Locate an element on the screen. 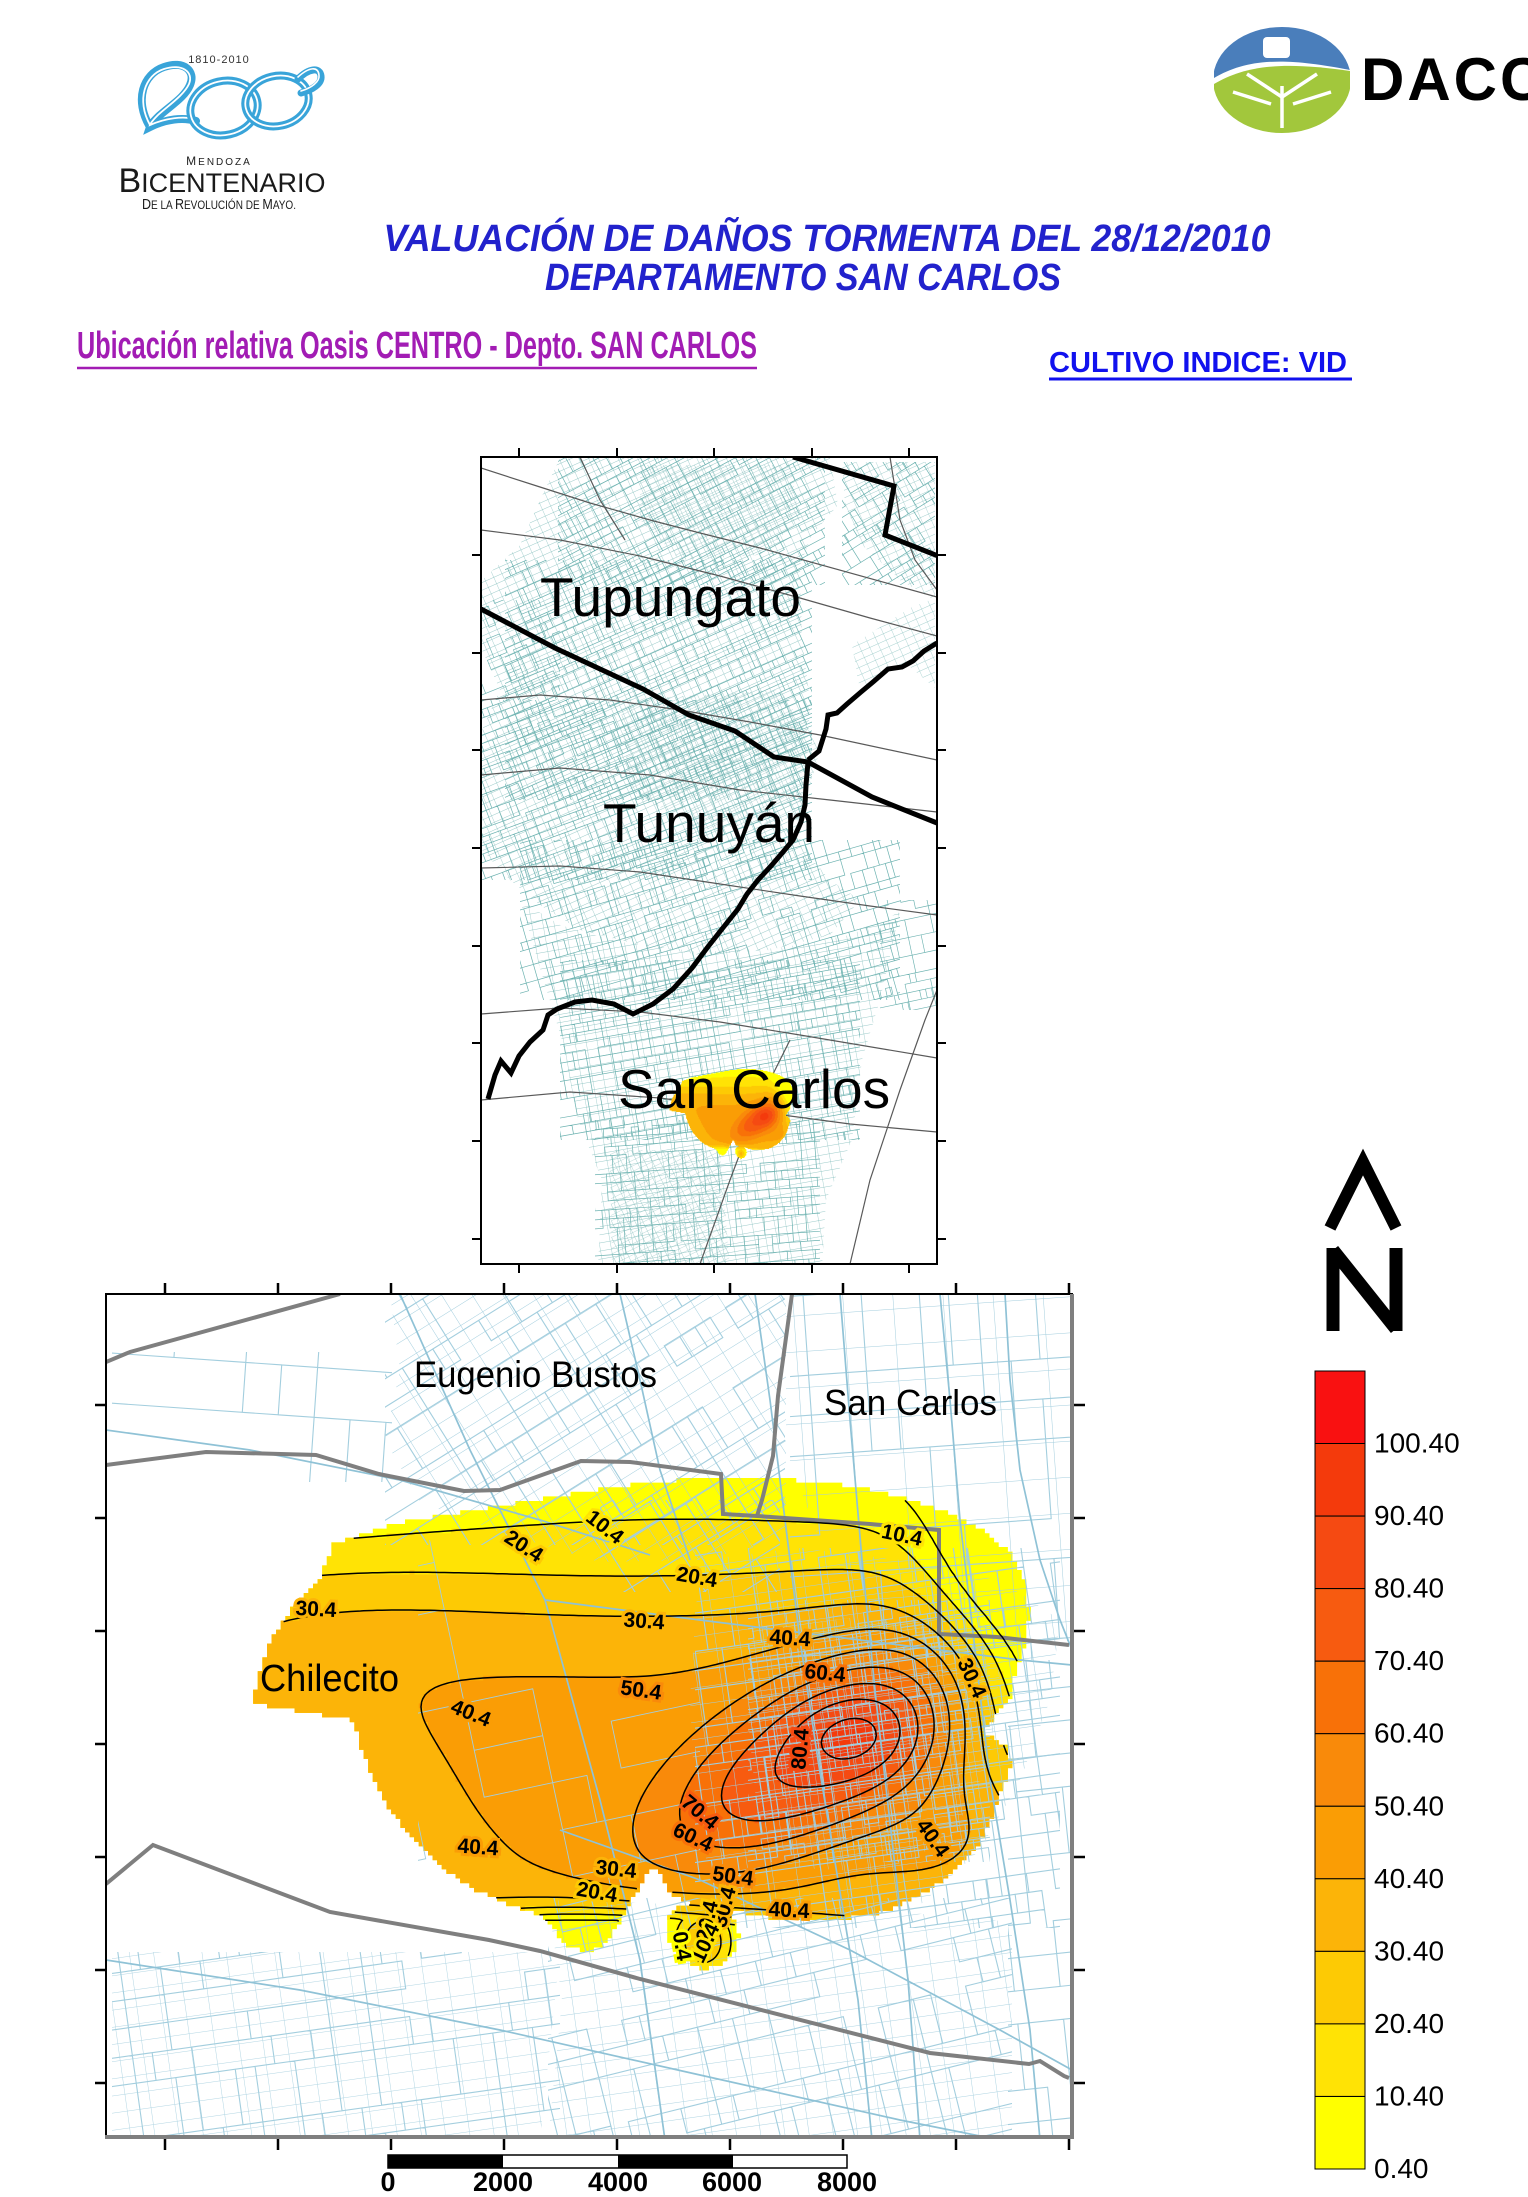 This screenshot has height=2197, width=1528. svg-text: Tunuyán is located at coordinates (709, 823).